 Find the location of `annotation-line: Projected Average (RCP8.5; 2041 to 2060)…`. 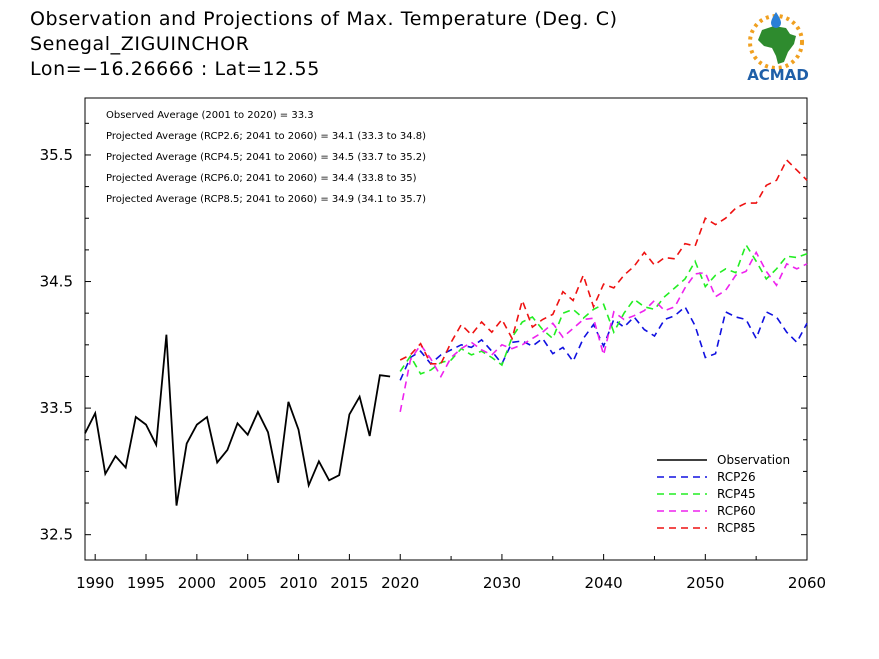

annotation-line: Projected Average (RCP8.5; 2041 to 2060)… is located at coordinates (266, 199).